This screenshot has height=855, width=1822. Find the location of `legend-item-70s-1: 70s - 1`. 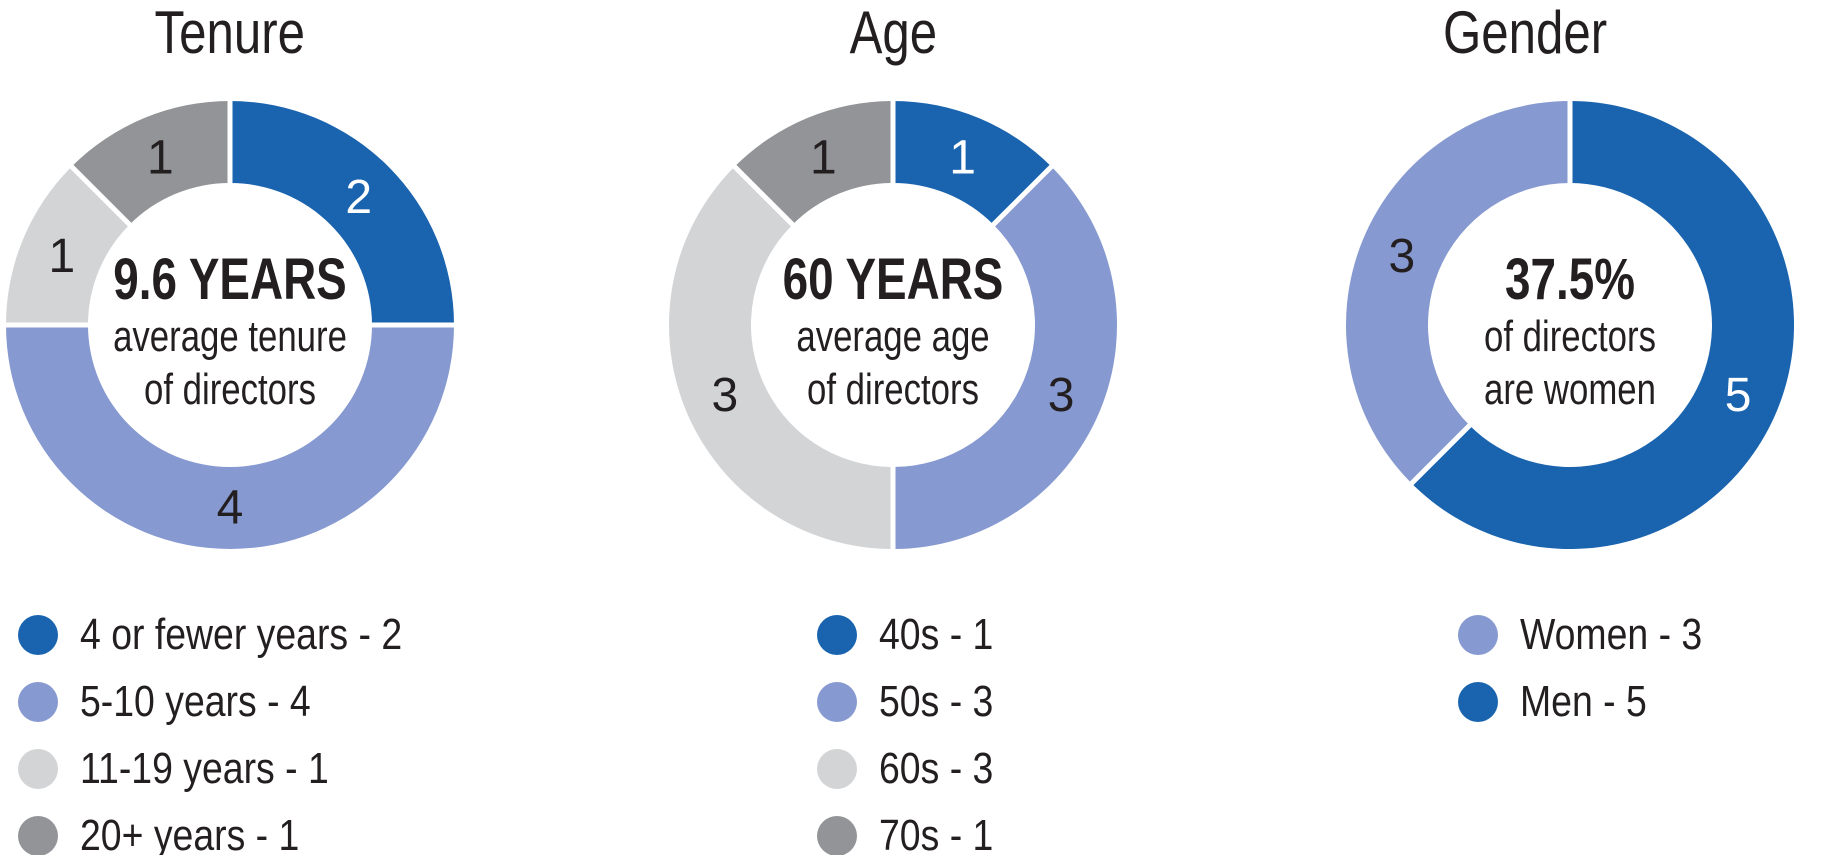

legend-item-70s-1: 70s - 1 is located at coordinates (915, 834).